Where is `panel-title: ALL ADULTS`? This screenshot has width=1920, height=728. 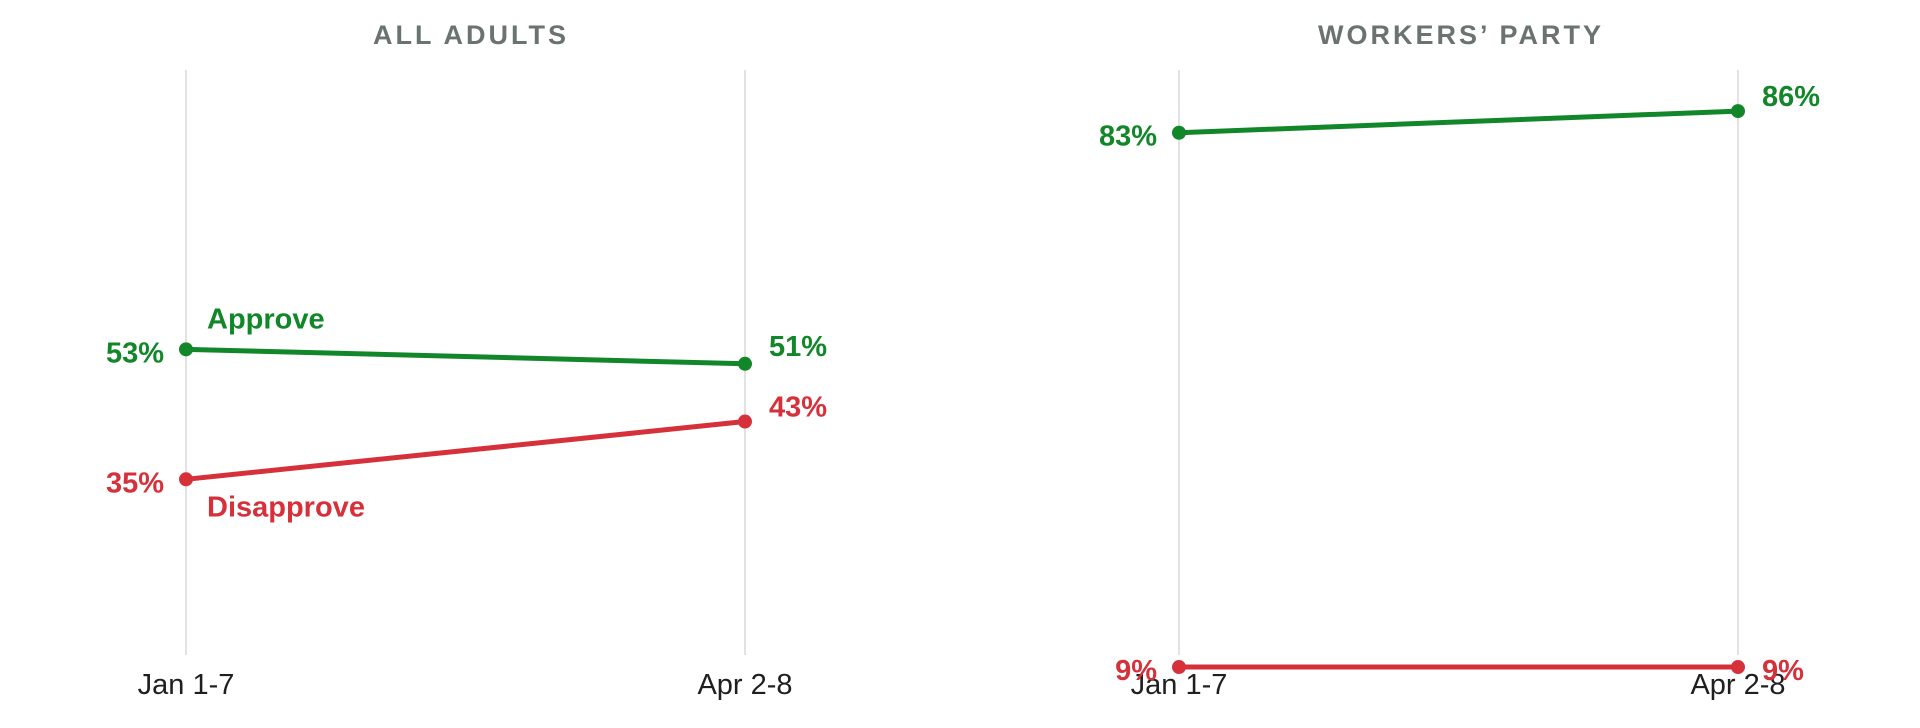 panel-title: ALL ADULTS is located at coordinates (471, 35).